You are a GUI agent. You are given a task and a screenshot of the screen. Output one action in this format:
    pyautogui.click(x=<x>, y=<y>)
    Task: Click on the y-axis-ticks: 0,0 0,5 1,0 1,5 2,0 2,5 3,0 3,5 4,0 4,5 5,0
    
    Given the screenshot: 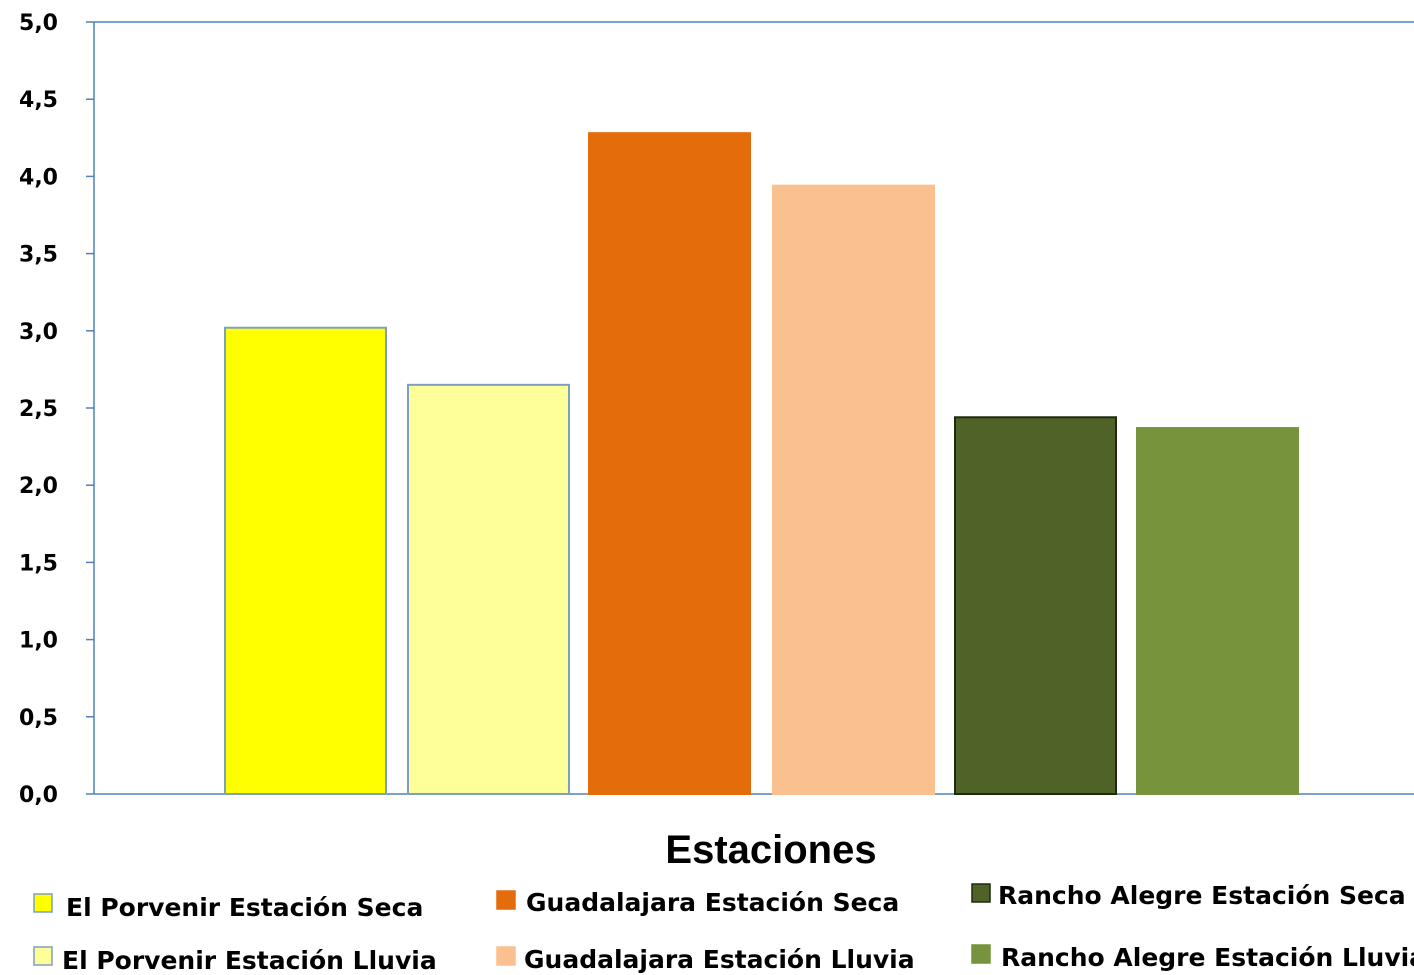 What is the action you would take?
    pyautogui.click(x=56, y=409)
    